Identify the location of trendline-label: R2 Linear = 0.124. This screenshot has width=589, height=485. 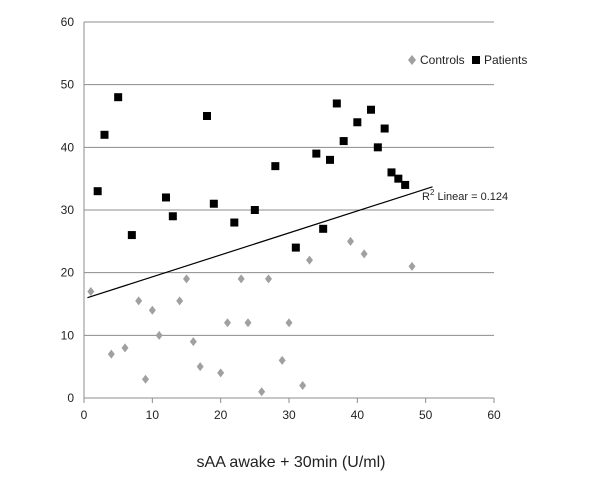
(465, 195).